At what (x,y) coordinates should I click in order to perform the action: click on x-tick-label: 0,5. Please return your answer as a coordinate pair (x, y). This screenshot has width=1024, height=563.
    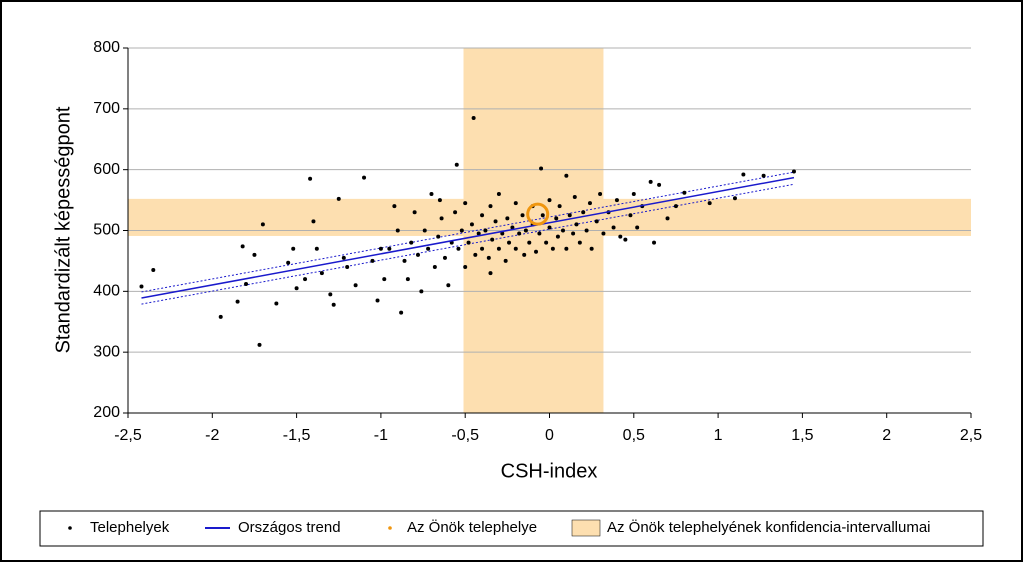
    Looking at the image, I should click on (634, 435).